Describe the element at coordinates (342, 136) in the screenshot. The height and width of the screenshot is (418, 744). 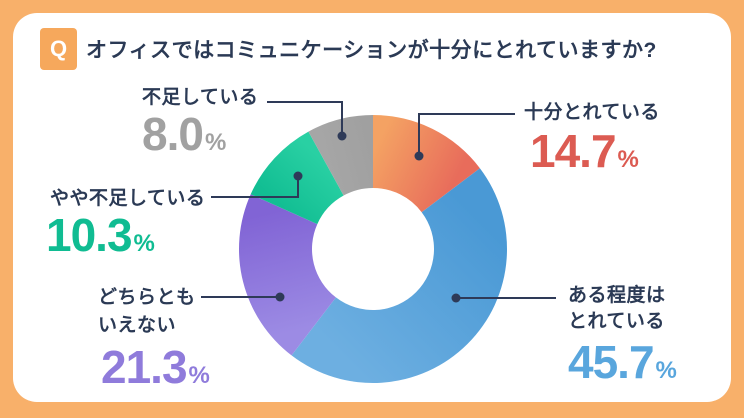
I see `leader-dot-insufficient` at that location.